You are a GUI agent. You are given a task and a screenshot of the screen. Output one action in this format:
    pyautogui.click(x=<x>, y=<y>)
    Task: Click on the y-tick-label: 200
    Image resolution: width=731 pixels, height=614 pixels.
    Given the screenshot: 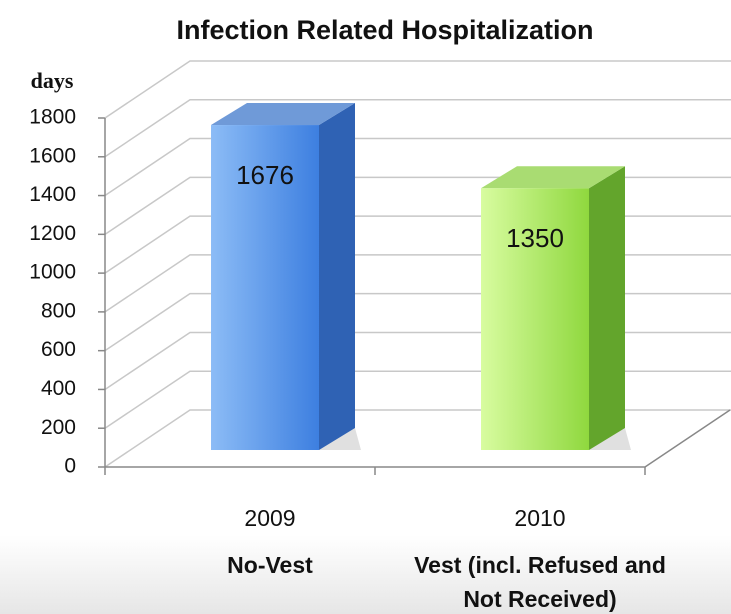 What is the action you would take?
    pyautogui.click(x=58, y=427)
    